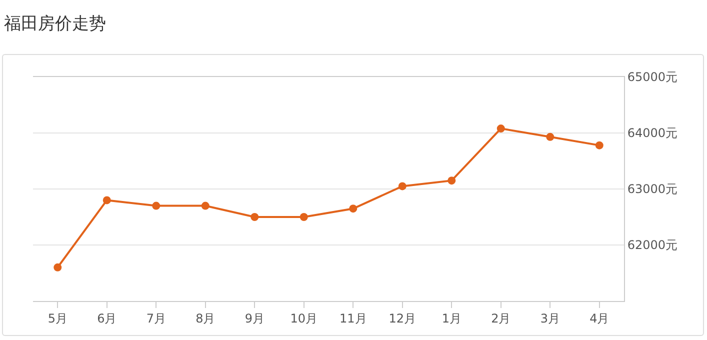 The width and height of the screenshot is (707, 340). Describe the element at coordinates (652, 245) in the screenshot. I see `y-tick-label: 62000元` at that location.